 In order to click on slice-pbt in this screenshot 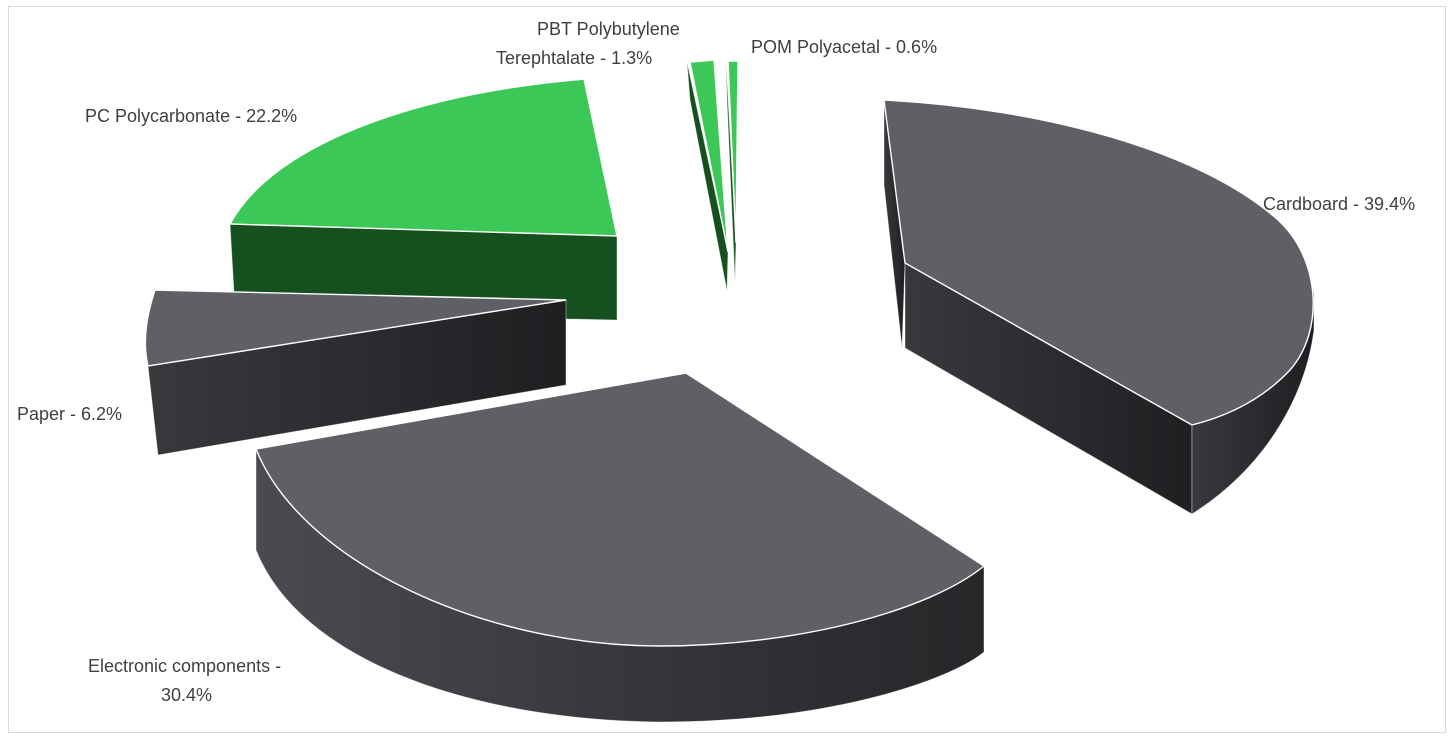, I will do `click(707, 175)`.